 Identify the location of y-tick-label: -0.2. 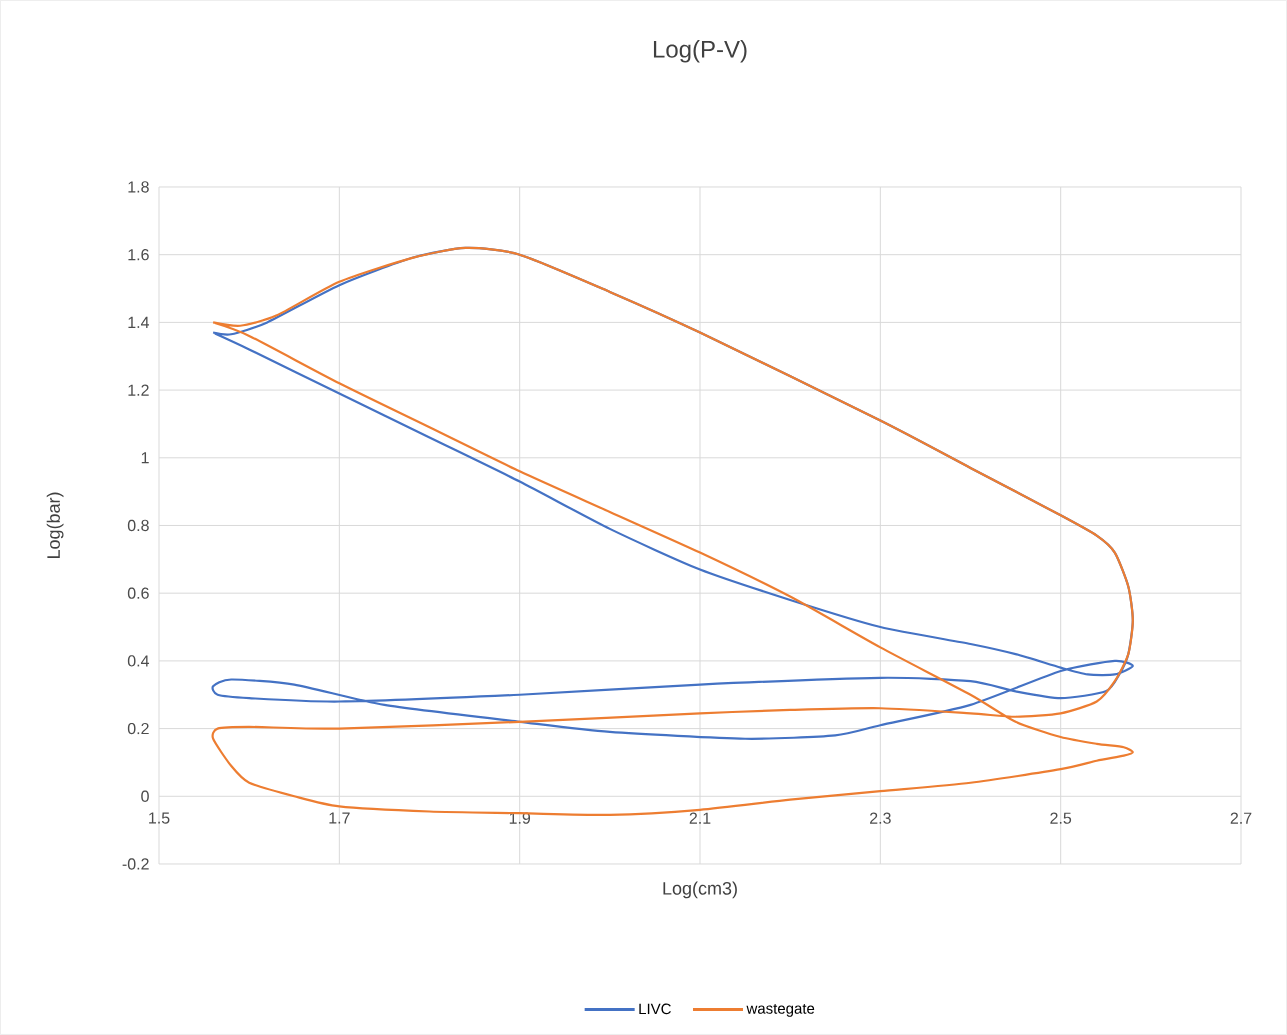
(135, 864).